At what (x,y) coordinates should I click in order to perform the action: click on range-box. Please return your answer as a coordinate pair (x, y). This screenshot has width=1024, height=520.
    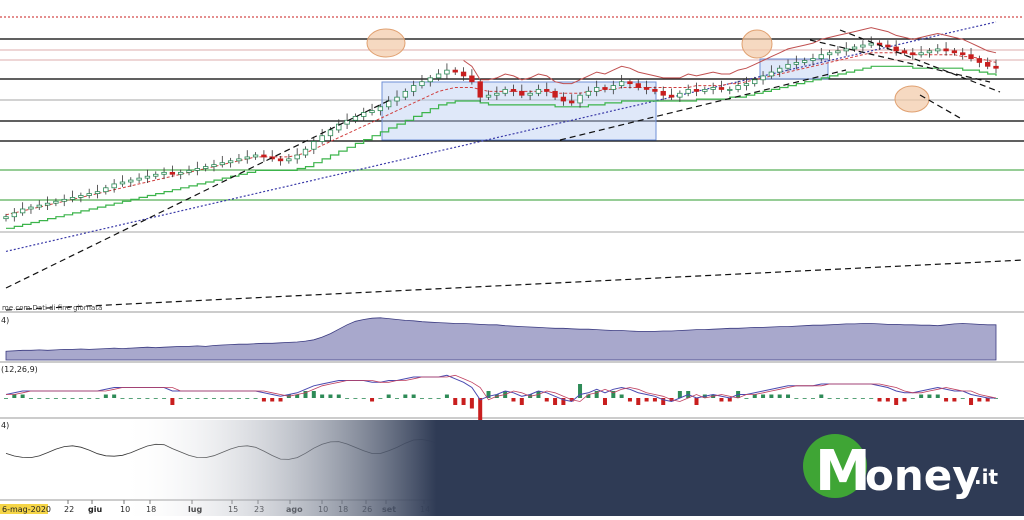
    Looking at the image, I should click on (519, 111).